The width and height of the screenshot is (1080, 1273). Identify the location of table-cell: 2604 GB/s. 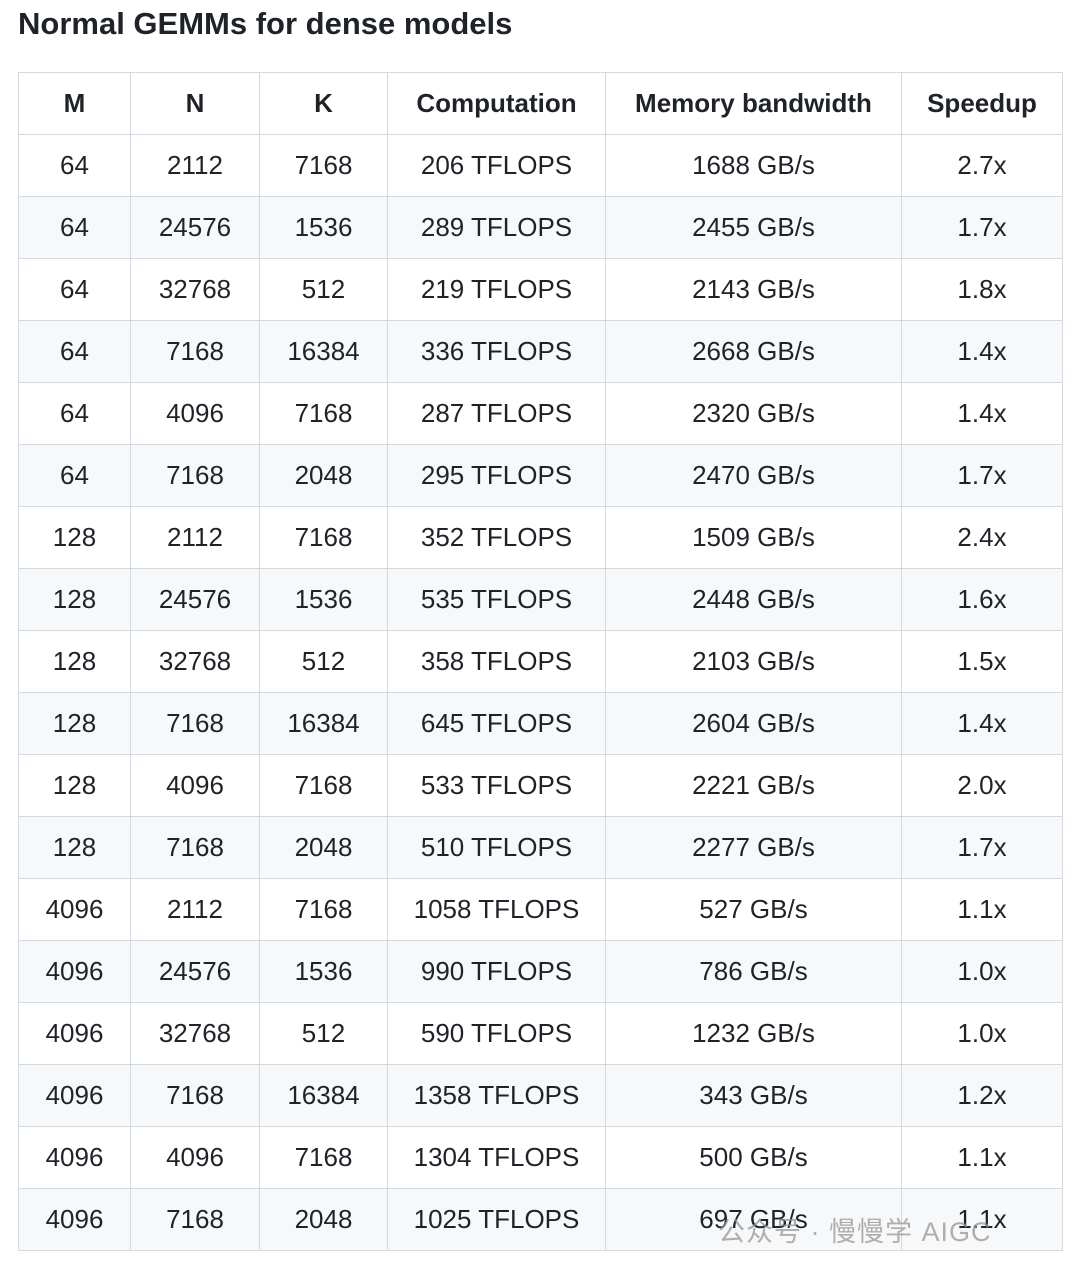
(753, 723).